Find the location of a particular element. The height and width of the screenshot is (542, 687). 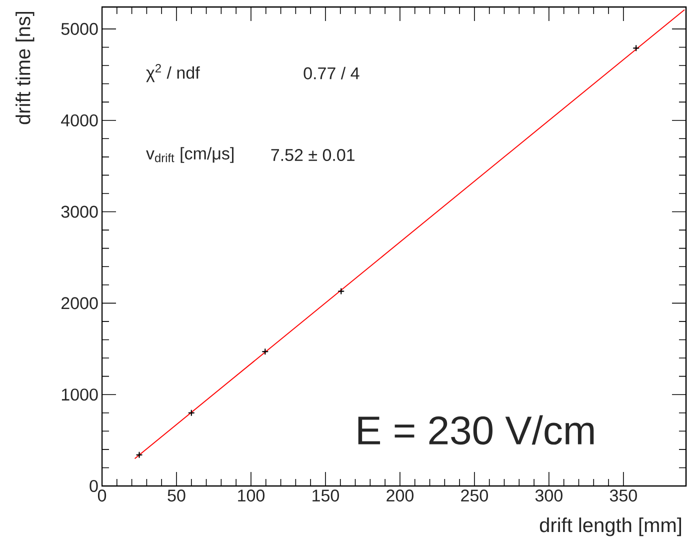

x-tick-label: 150 is located at coordinates (325, 496).